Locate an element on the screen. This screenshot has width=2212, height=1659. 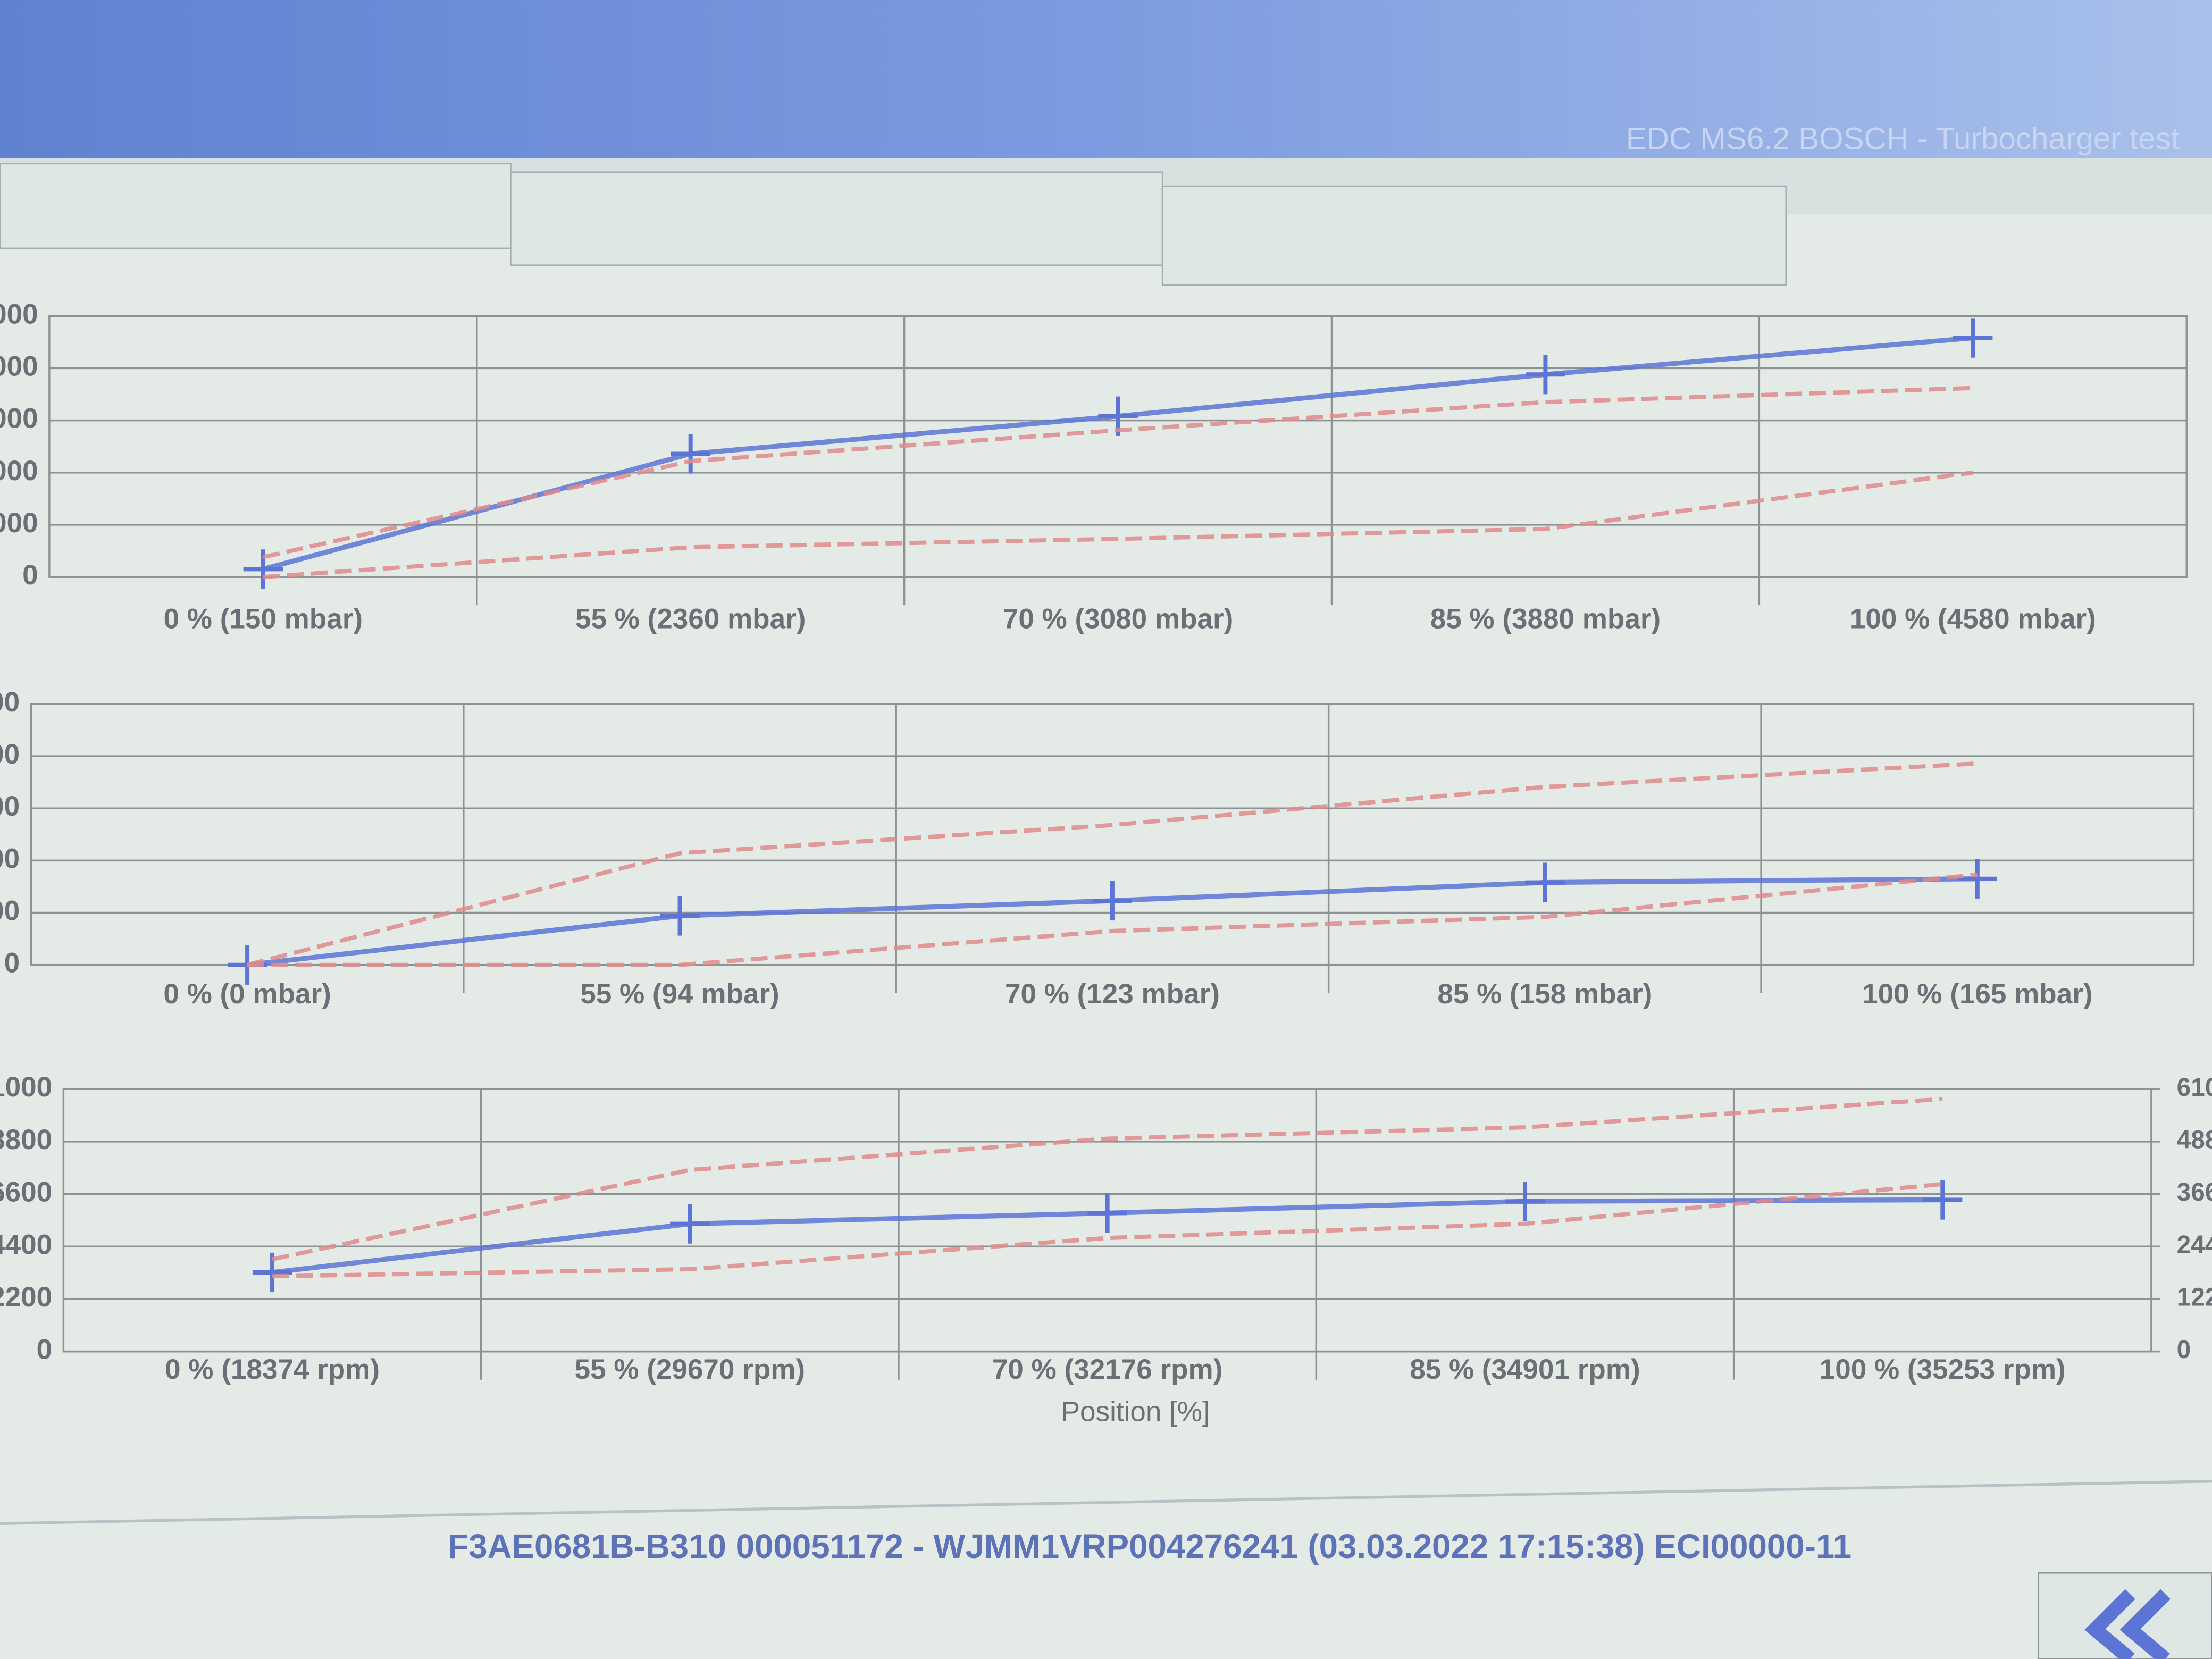
y2-tick-label: 610 is located at coordinates (2194, 1088).